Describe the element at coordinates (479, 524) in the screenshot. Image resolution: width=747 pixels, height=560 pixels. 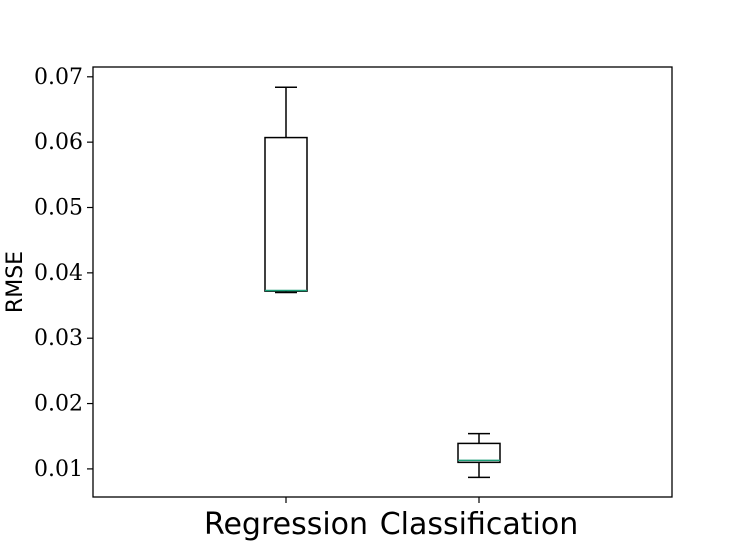
I see `x-tick-label: Classification` at that location.